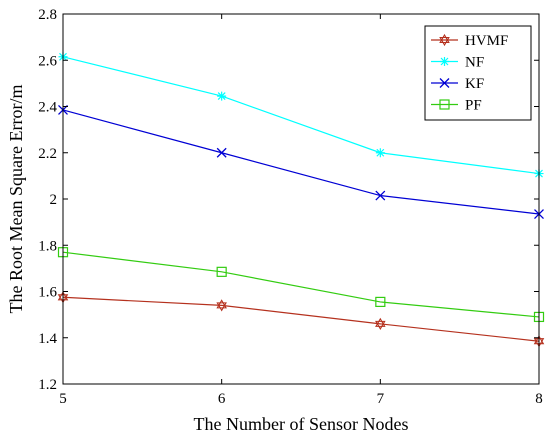 This screenshot has height=446, width=550. Describe the element at coordinates (486, 41) in the screenshot. I see `legend-label-hvmf: HVMF` at that location.